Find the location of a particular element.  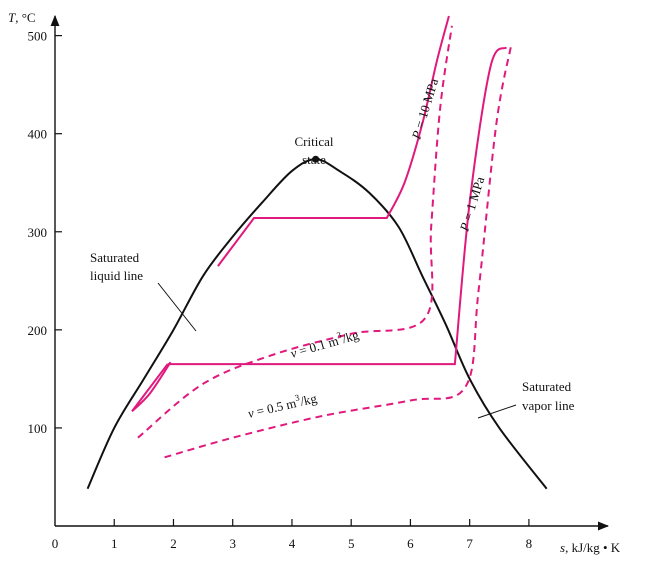

x-tick-label: 8 is located at coordinates (529, 543).